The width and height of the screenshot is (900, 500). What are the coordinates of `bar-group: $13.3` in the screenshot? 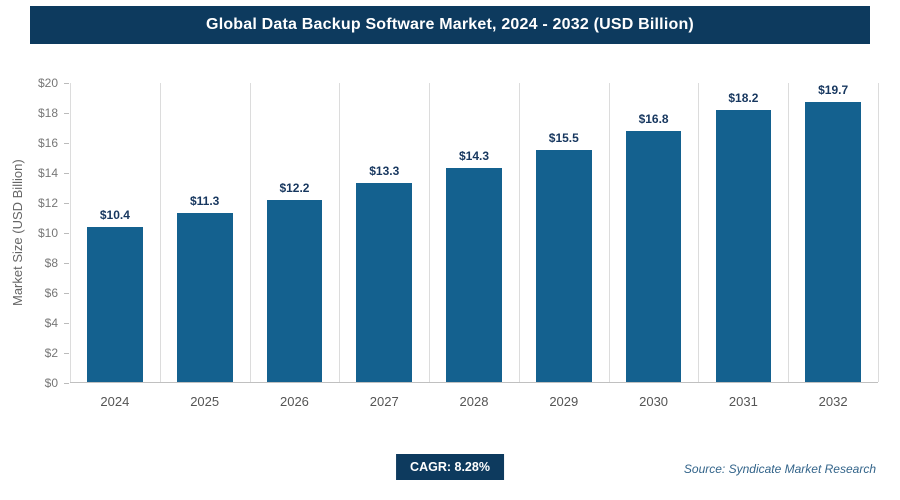 It's located at (384, 232).